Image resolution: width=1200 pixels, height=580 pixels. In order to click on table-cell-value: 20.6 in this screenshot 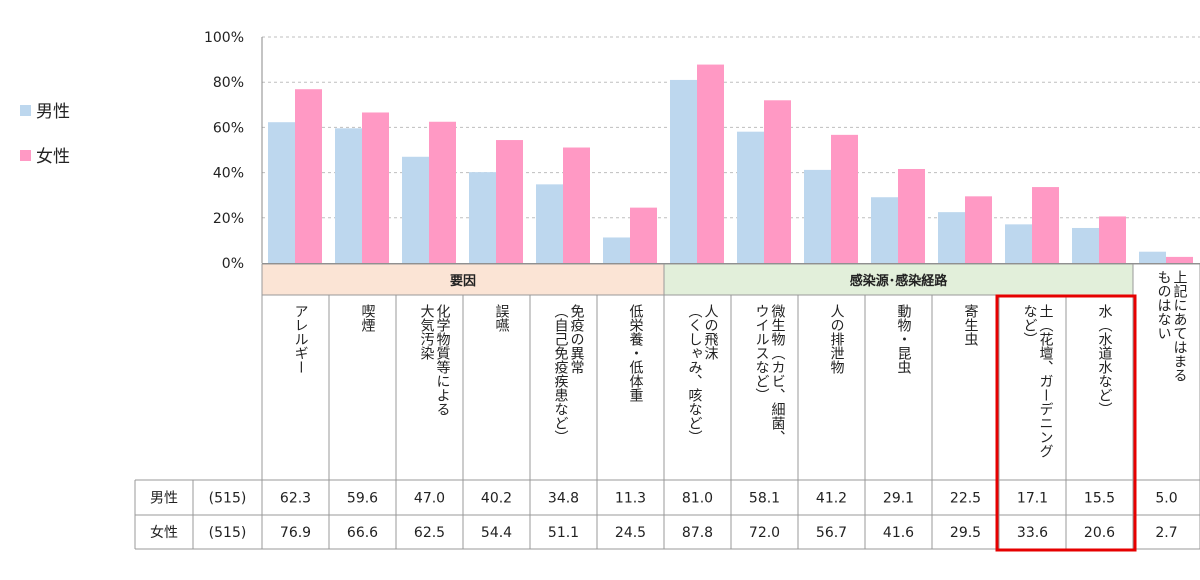, I will do `click(1099, 533)`.